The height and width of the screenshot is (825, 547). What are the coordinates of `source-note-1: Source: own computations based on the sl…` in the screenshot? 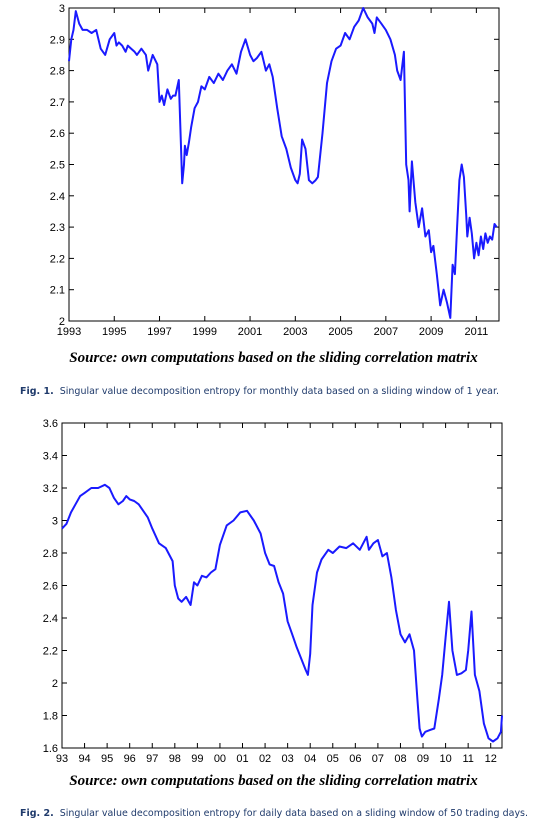 It's located at (273, 358).